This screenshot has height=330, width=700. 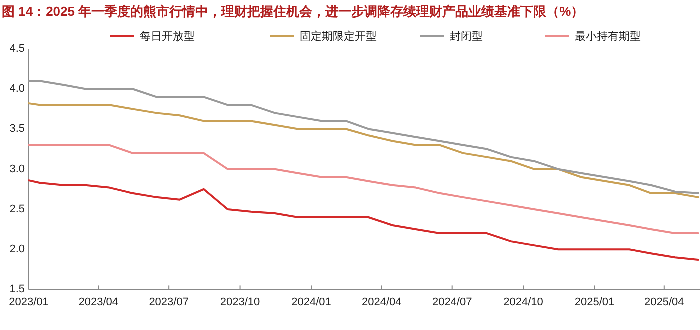 I want to click on x-tick-label: 2024/07, so click(x=452, y=302).